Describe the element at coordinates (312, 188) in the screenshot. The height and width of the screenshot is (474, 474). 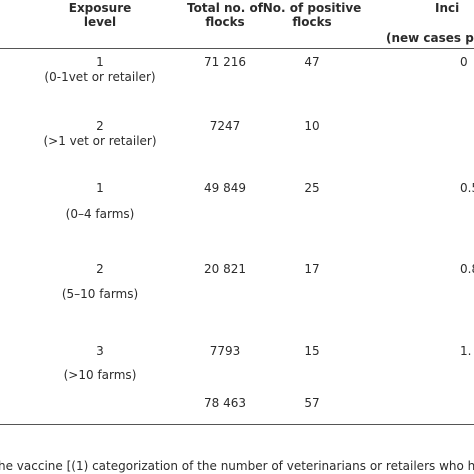
I see `positive-flocks: 25` at that location.